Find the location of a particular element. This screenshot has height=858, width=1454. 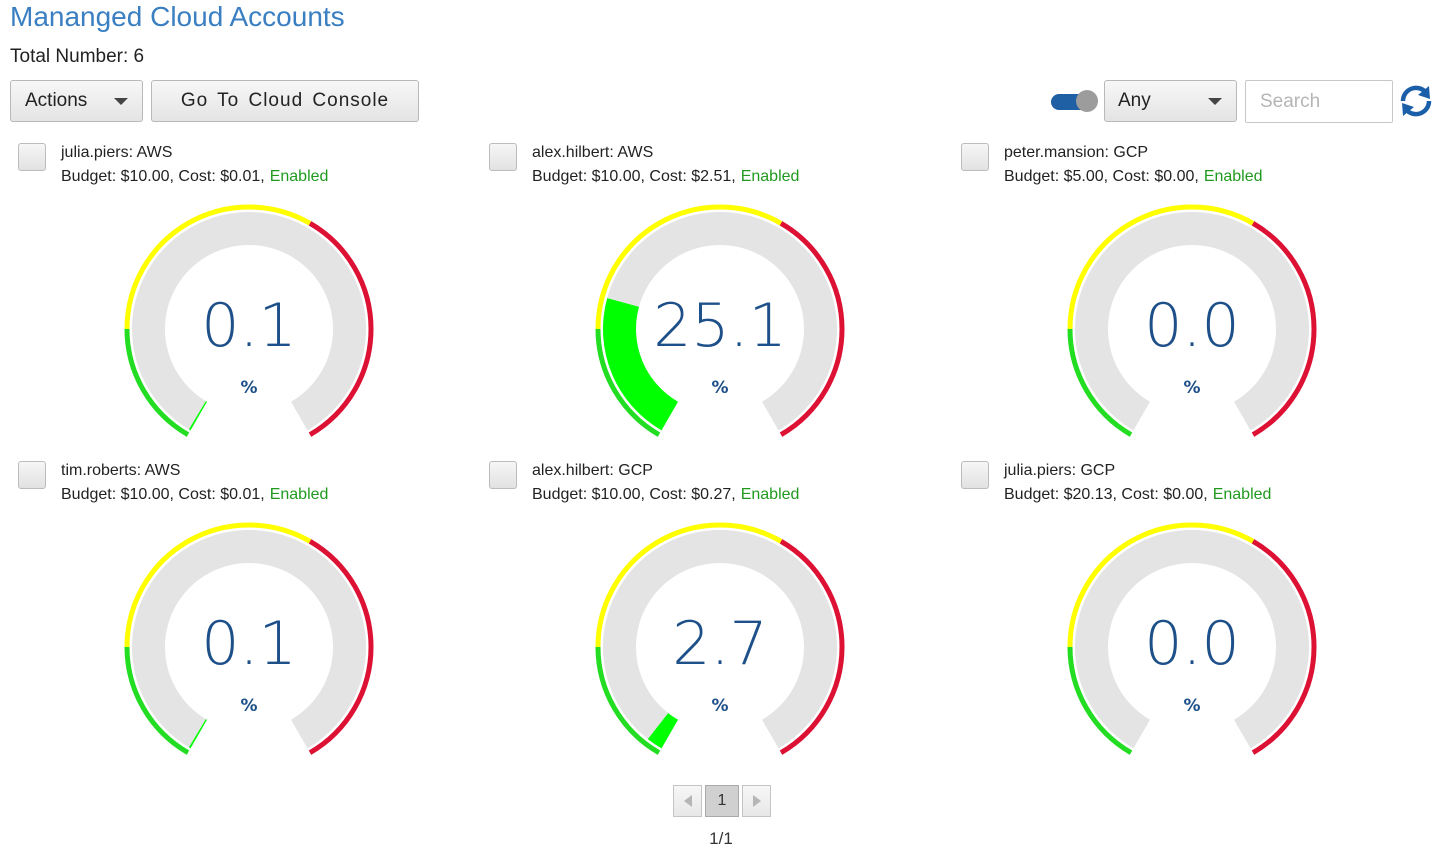

prev-page-button is located at coordinates (687, 801).